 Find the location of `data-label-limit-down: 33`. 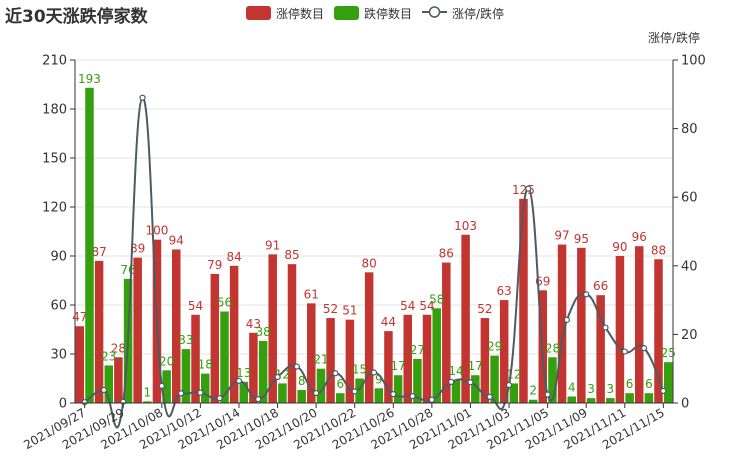

data-label-limit-down: 33 is located at coordinates (185, 340).